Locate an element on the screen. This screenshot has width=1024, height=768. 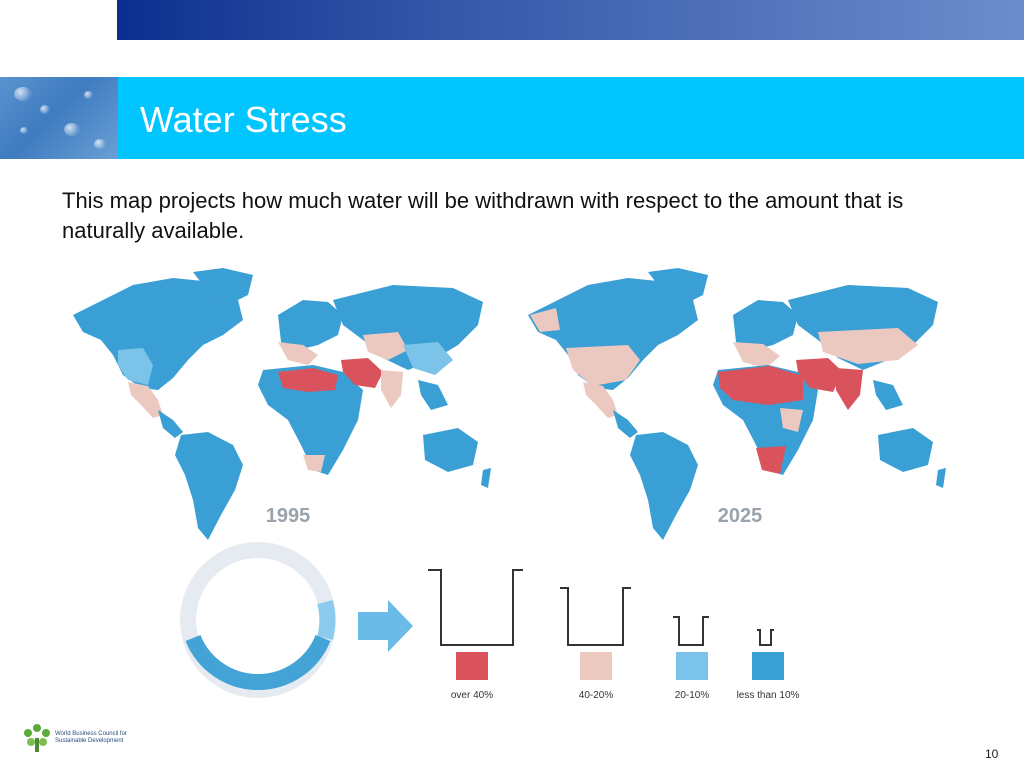
europe-south-1995 is located at coordinates (298, 353).